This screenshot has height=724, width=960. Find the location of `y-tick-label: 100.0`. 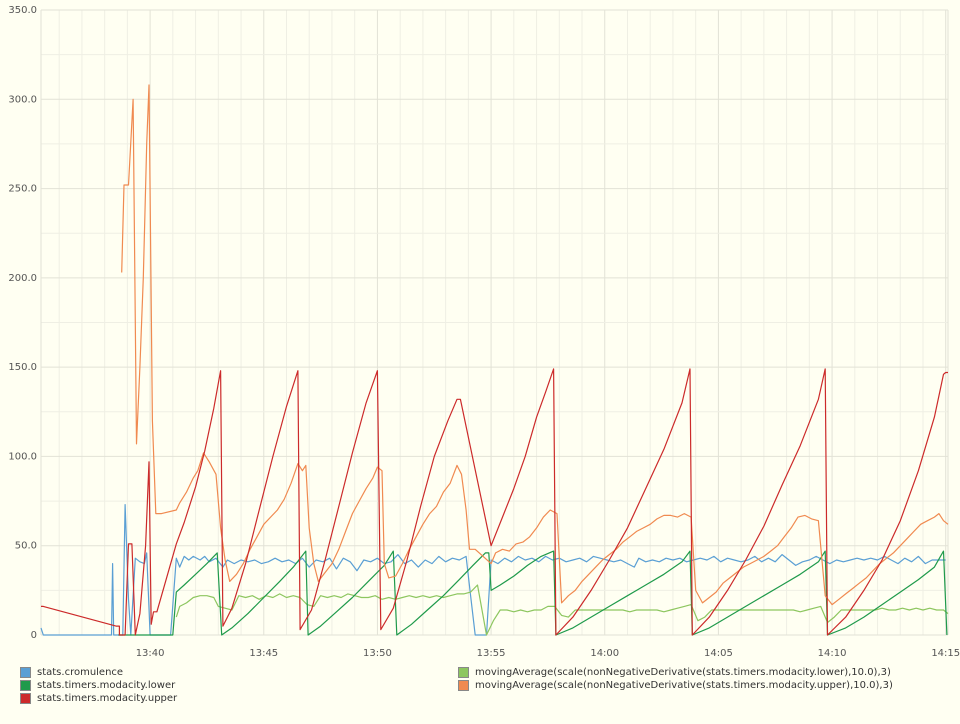

y-tick-label: 100.0 is located at coordinates (22, 456).